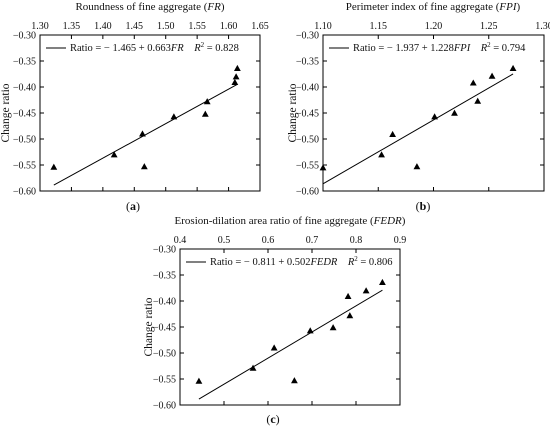 The height and width of the screenshot is (430, 550). I want to click on x-tick-label: 1.45, so click(135, 26).